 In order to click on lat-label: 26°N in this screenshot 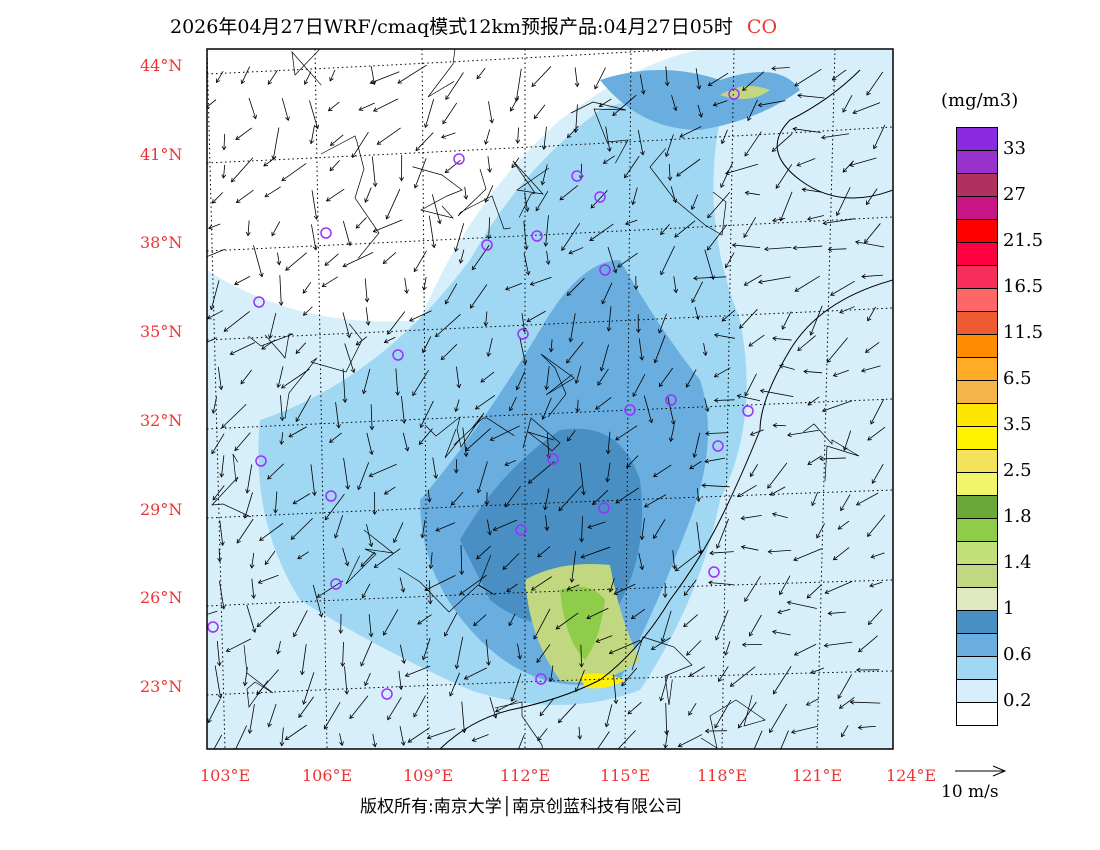, I will do `click(161, 597)`.